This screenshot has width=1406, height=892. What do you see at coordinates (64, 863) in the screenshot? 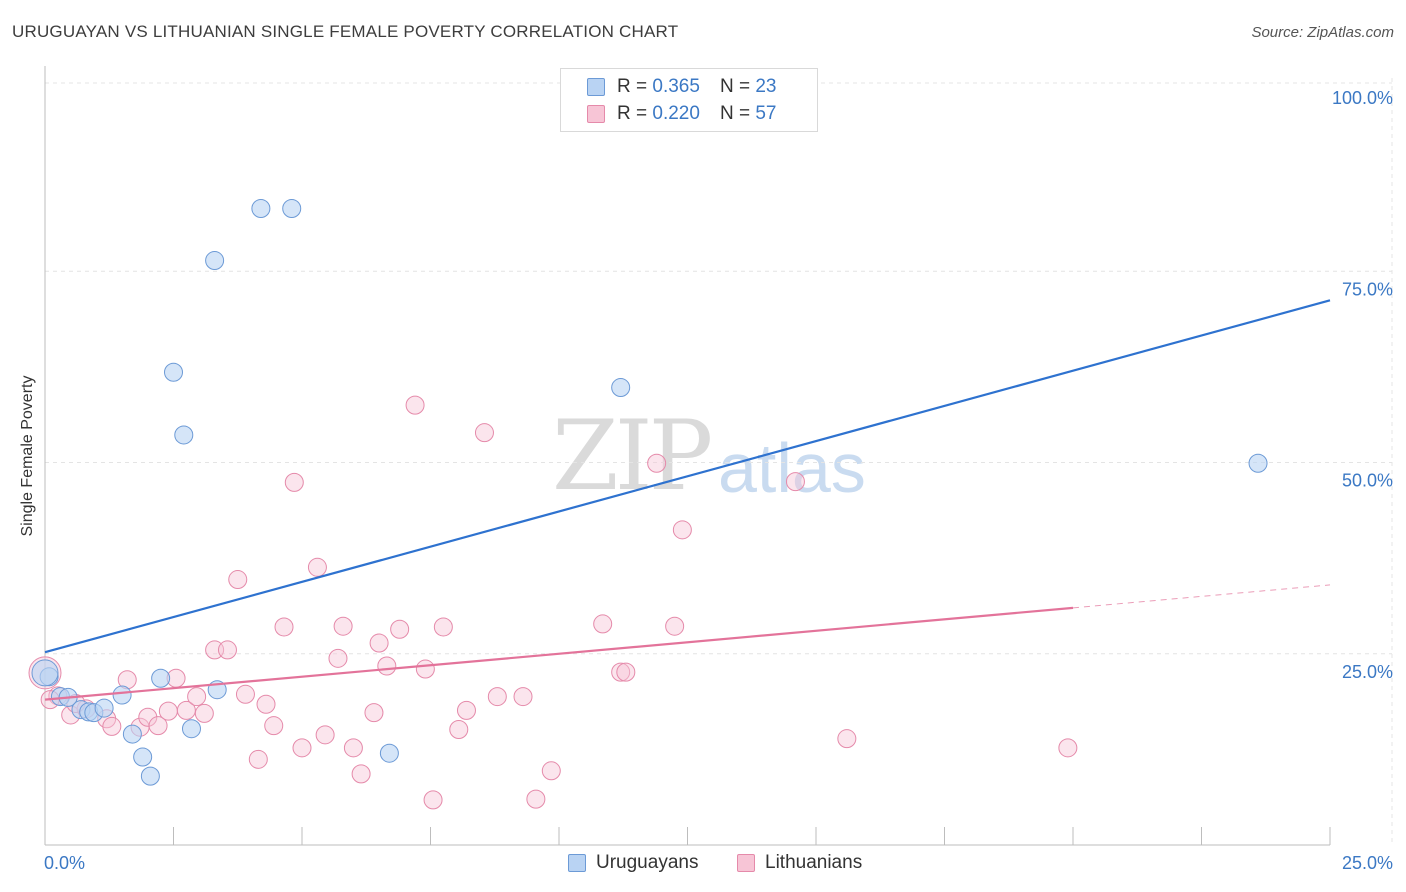
I see `x-tick-label: 0.0%` at bounding box center [64, 863].